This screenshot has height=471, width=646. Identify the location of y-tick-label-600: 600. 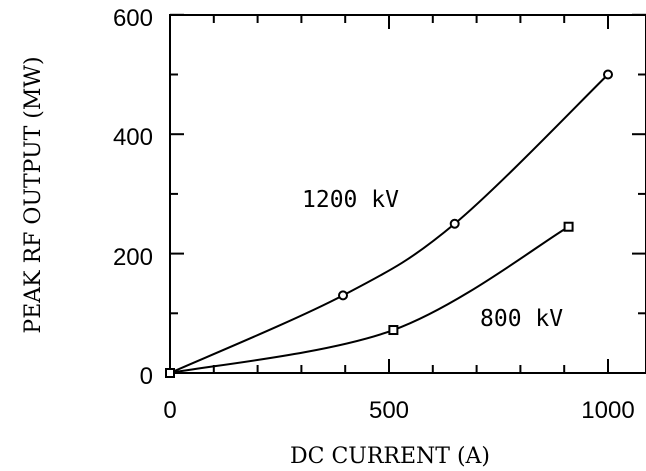
(133, 18).